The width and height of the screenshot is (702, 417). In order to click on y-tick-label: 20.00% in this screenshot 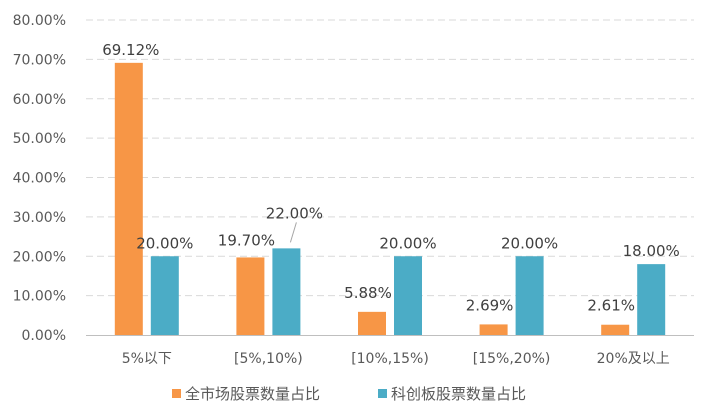, I will do `click(39, 257)`.